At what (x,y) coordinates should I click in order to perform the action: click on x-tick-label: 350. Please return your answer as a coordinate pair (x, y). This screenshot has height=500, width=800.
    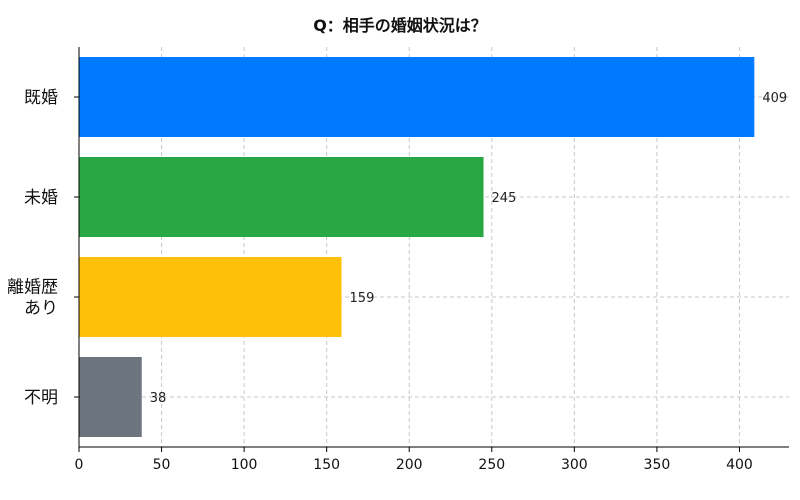
    Looking at the image, I should click on (657, 465).